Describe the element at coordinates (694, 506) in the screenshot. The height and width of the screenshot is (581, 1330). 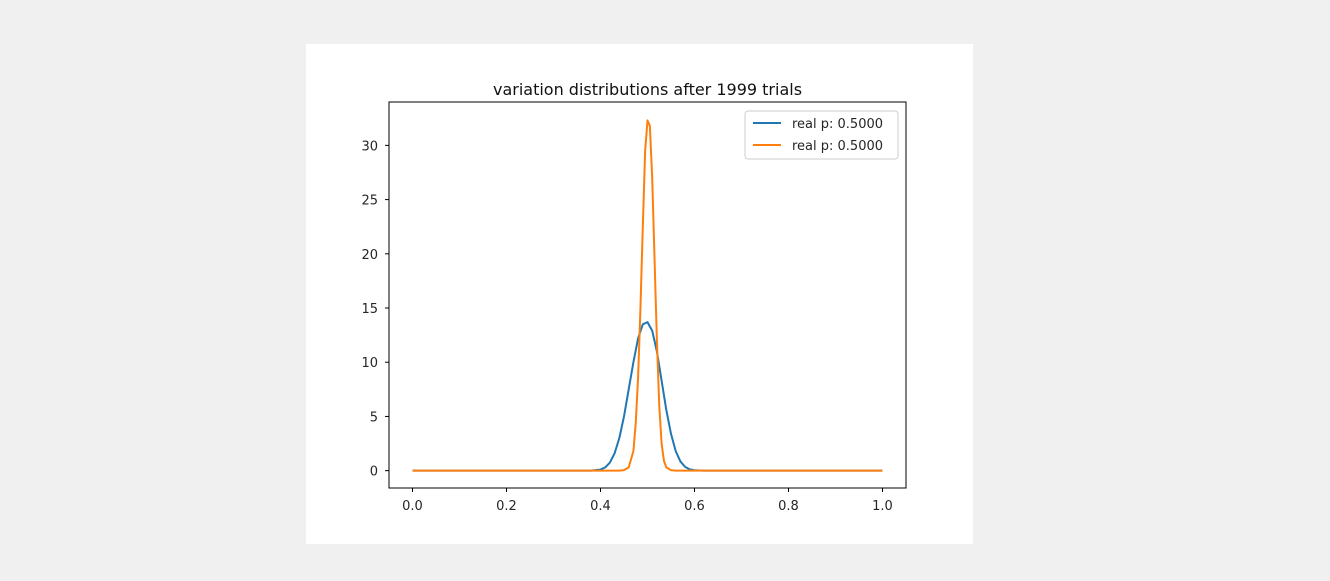
I see `x-tick-label: 0.6` at that location.